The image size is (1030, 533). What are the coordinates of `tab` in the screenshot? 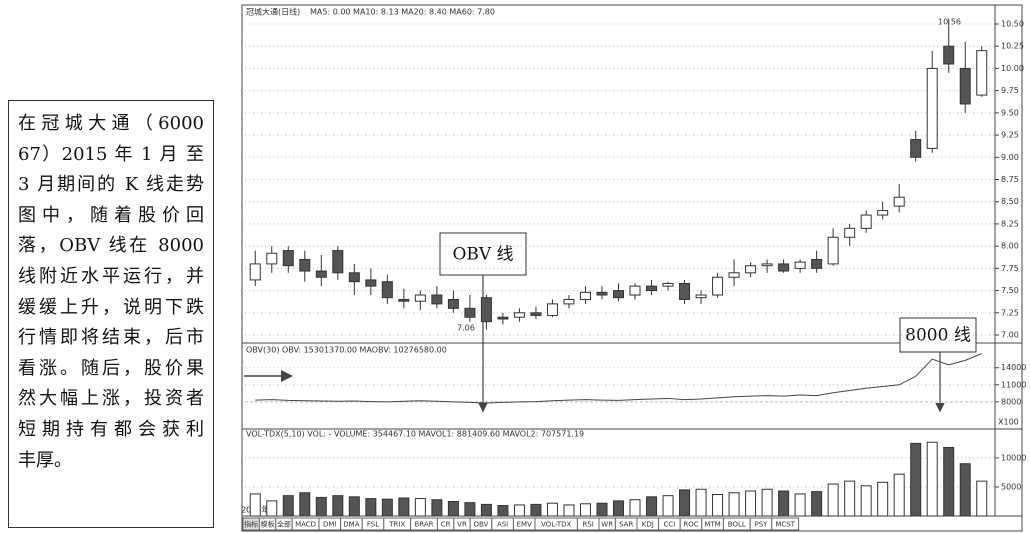 It's located at (785, 524).